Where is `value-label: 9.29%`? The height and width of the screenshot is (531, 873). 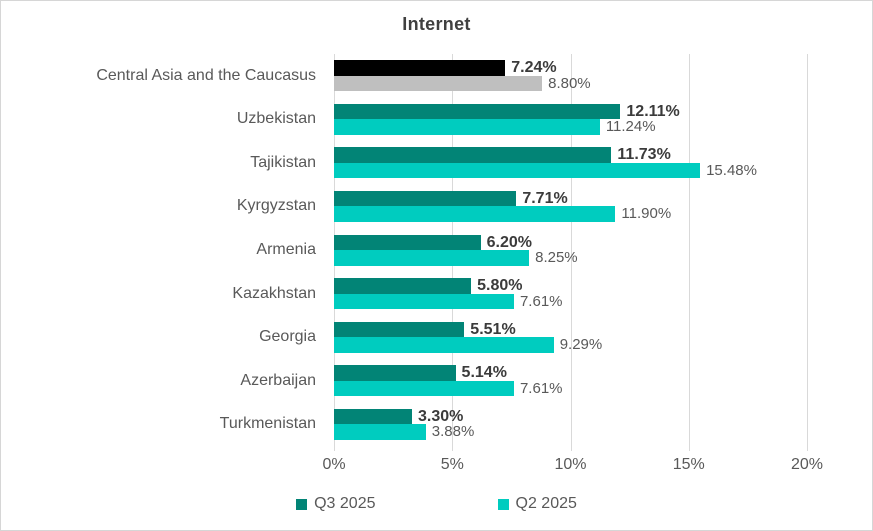 value-label: 9.29% is located at coordinates (581, 345).